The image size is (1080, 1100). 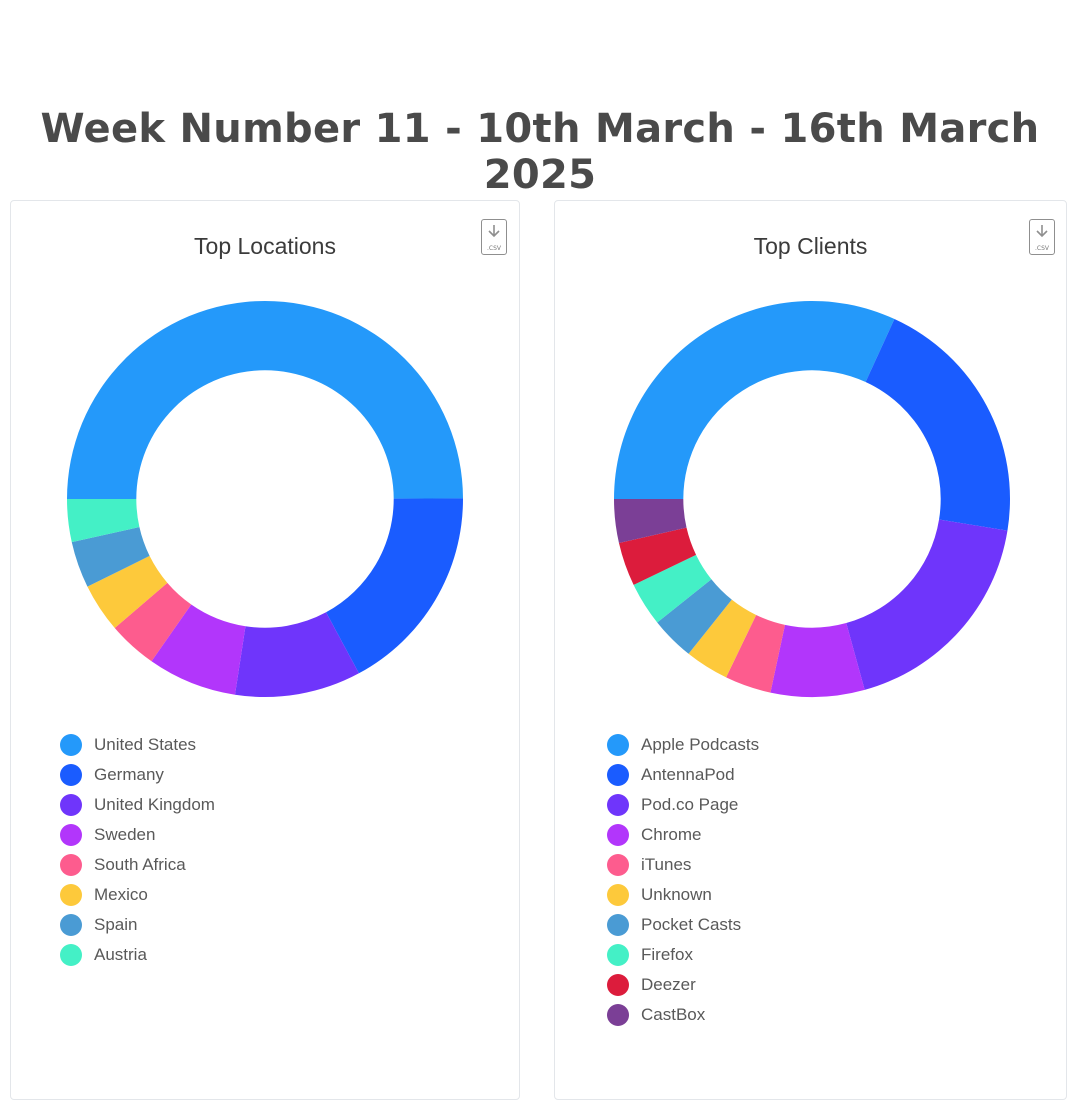 I want to click on legend-label: Pod.co Page, so click(x=690, y=804).